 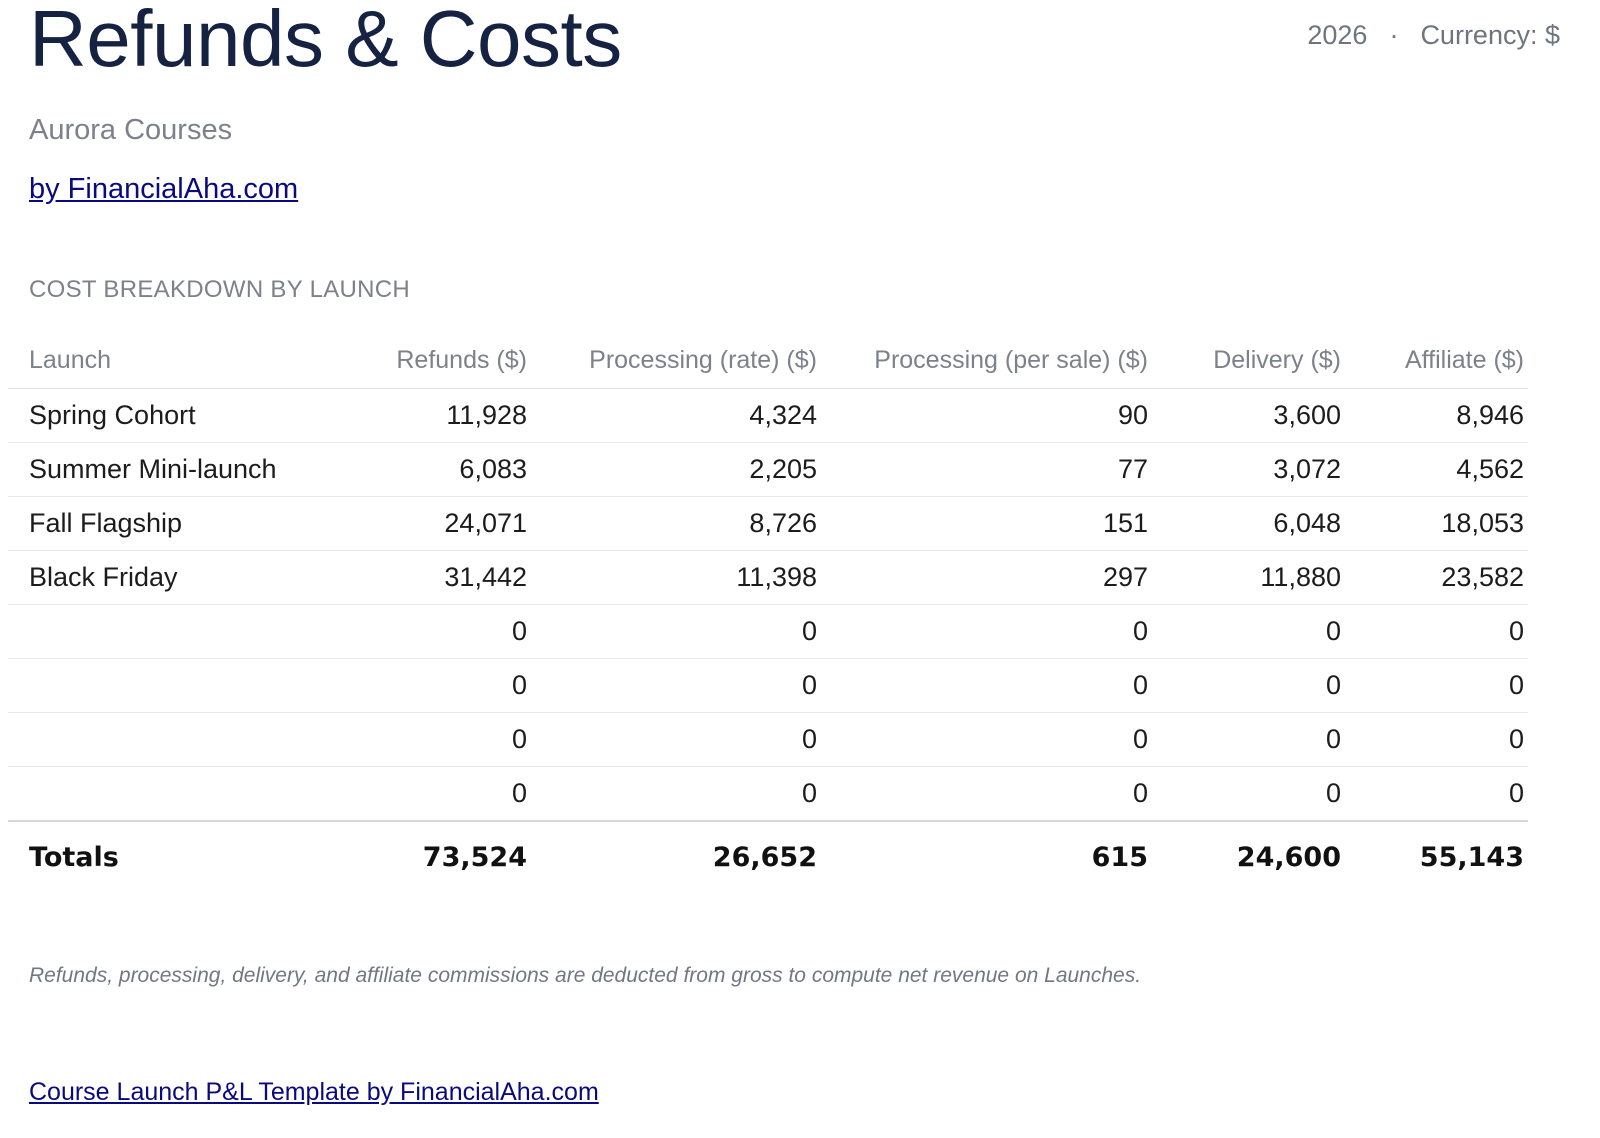 What do you see at coordinates (986, 523) in the screenshot?
I see `cell-processing-per-sale: 151` at bounding box center [986, 523].